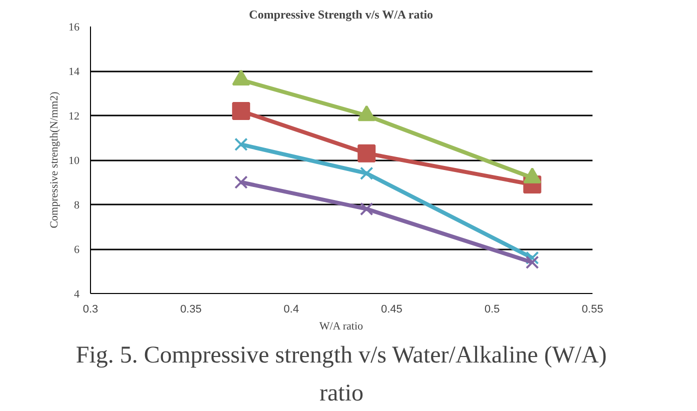  Describe the element at coordinates (191, 310) in the screenshot. I see `x-tick-label: 0.35` at that location.